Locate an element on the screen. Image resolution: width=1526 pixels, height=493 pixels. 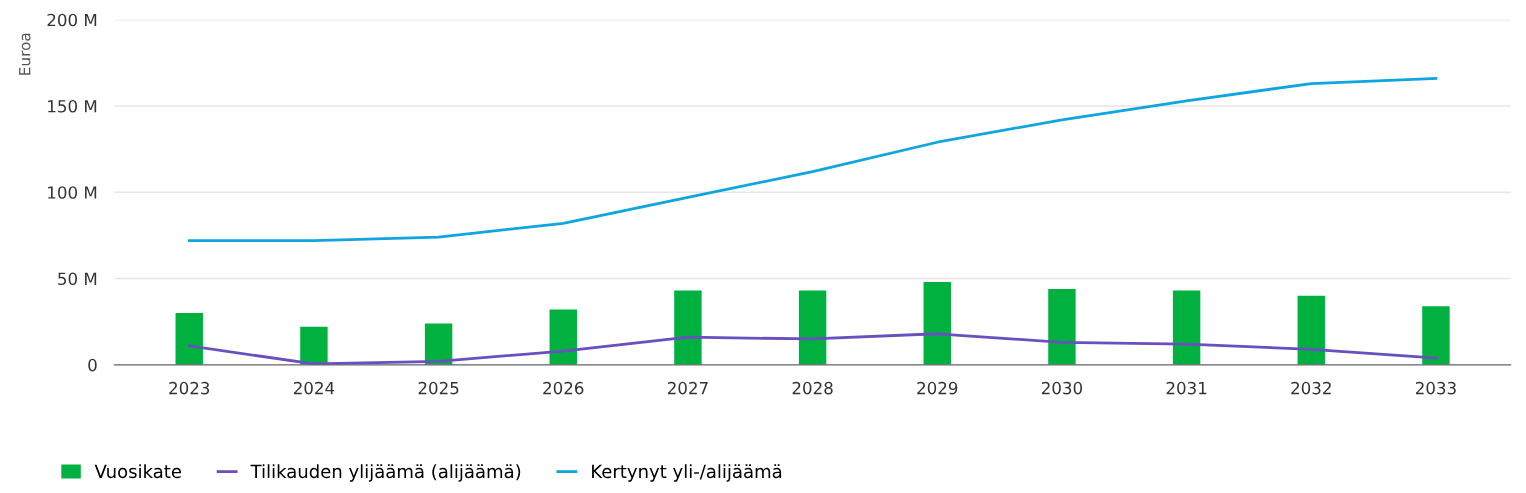
legend-label: Vuosikate is located at coordinates (138, 471).